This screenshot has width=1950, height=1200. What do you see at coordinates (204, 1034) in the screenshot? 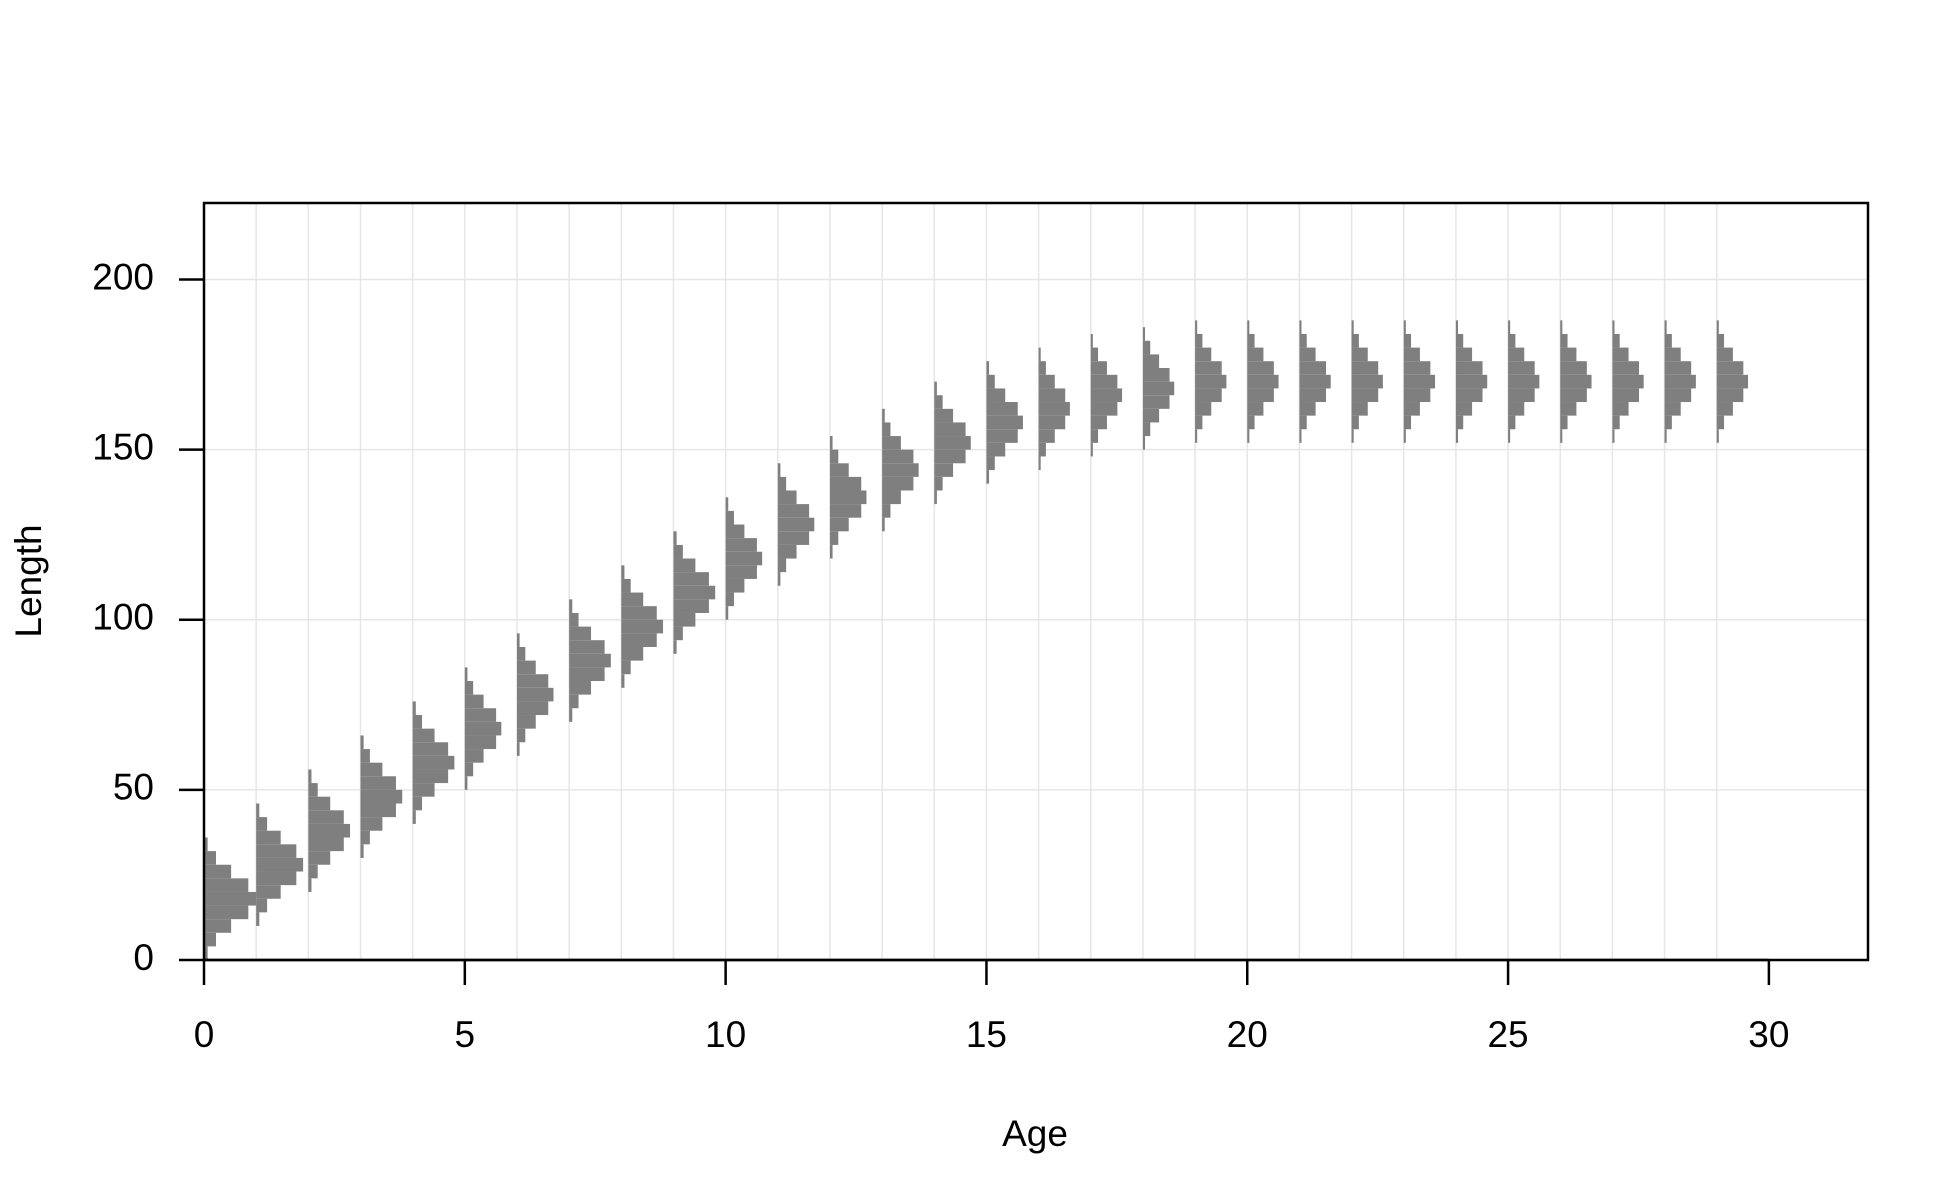
I see `x-tick-label: 0` at bounding box center [204, 1034].